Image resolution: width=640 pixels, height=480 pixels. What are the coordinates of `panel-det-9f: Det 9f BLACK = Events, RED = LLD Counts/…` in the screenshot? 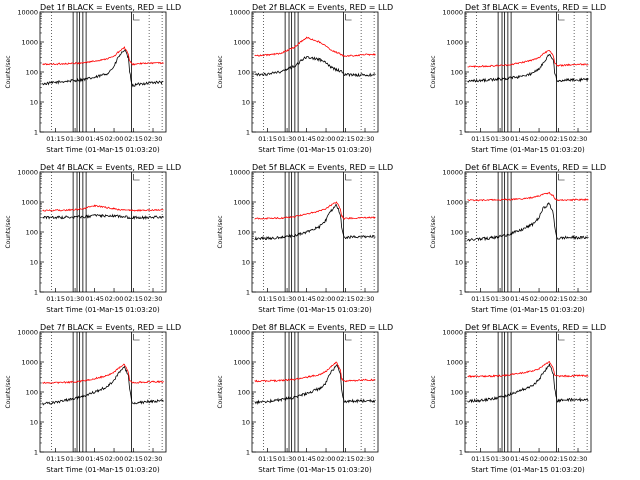 It's located at (518, 398).